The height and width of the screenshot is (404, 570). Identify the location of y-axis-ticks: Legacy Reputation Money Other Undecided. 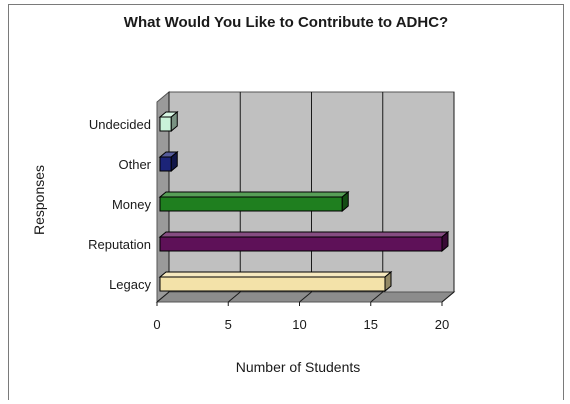
(120, 204).